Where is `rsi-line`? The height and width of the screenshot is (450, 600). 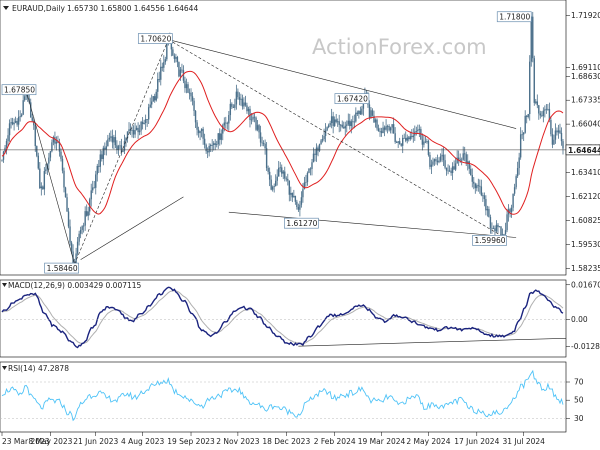
rsi-line is located at coordinates (282, 395).